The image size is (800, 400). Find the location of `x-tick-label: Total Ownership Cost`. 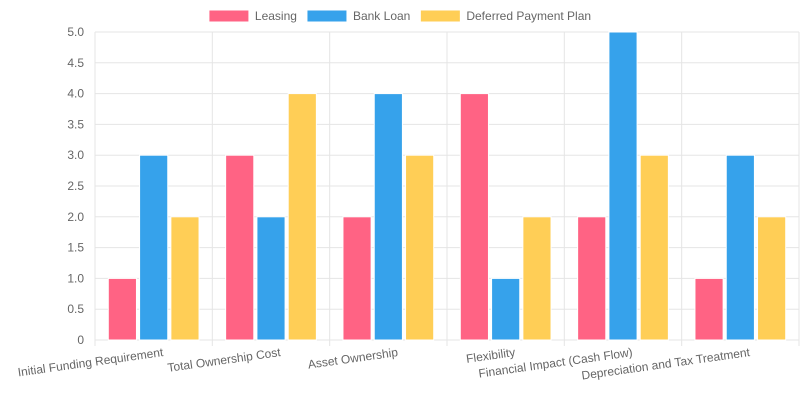

x-tick-label: Total Ownership Cost is located at coordinates (225, 360).